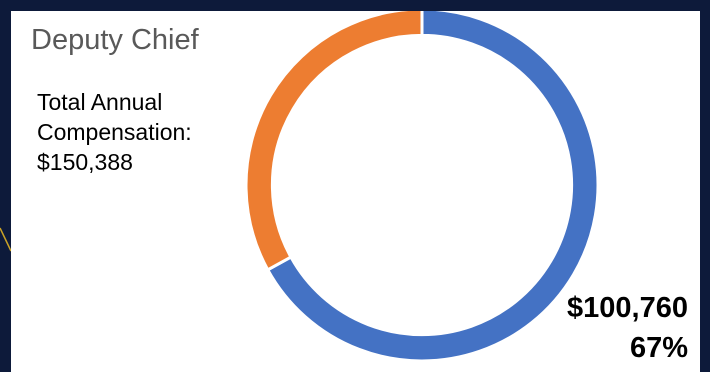  Describe the element at coordinates (658, 348) in the screenshot. I see `blue-slice-percent-label: 67%` at that location.